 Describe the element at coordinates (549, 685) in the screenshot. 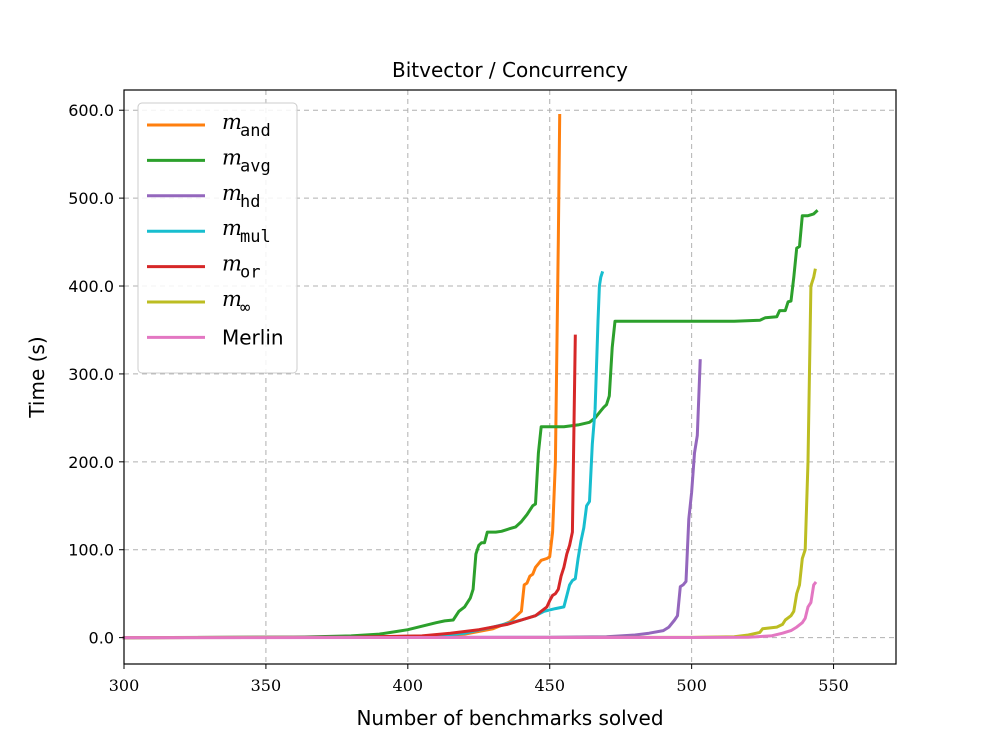

I see `x-tick-label: 450` at that location.